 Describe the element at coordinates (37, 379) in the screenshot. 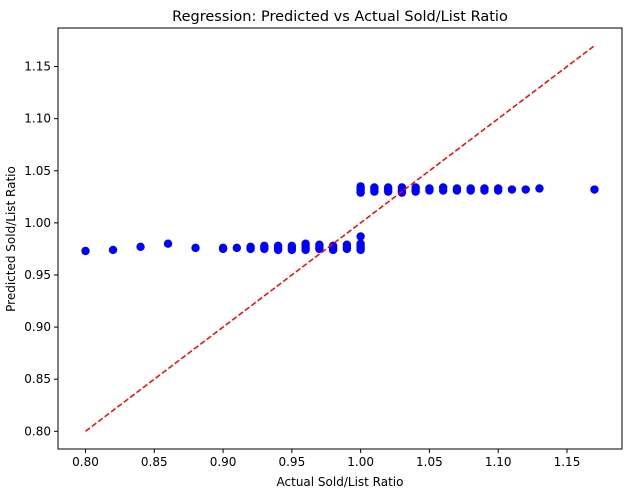

I see `y-tick-label: 0.85` at that location.